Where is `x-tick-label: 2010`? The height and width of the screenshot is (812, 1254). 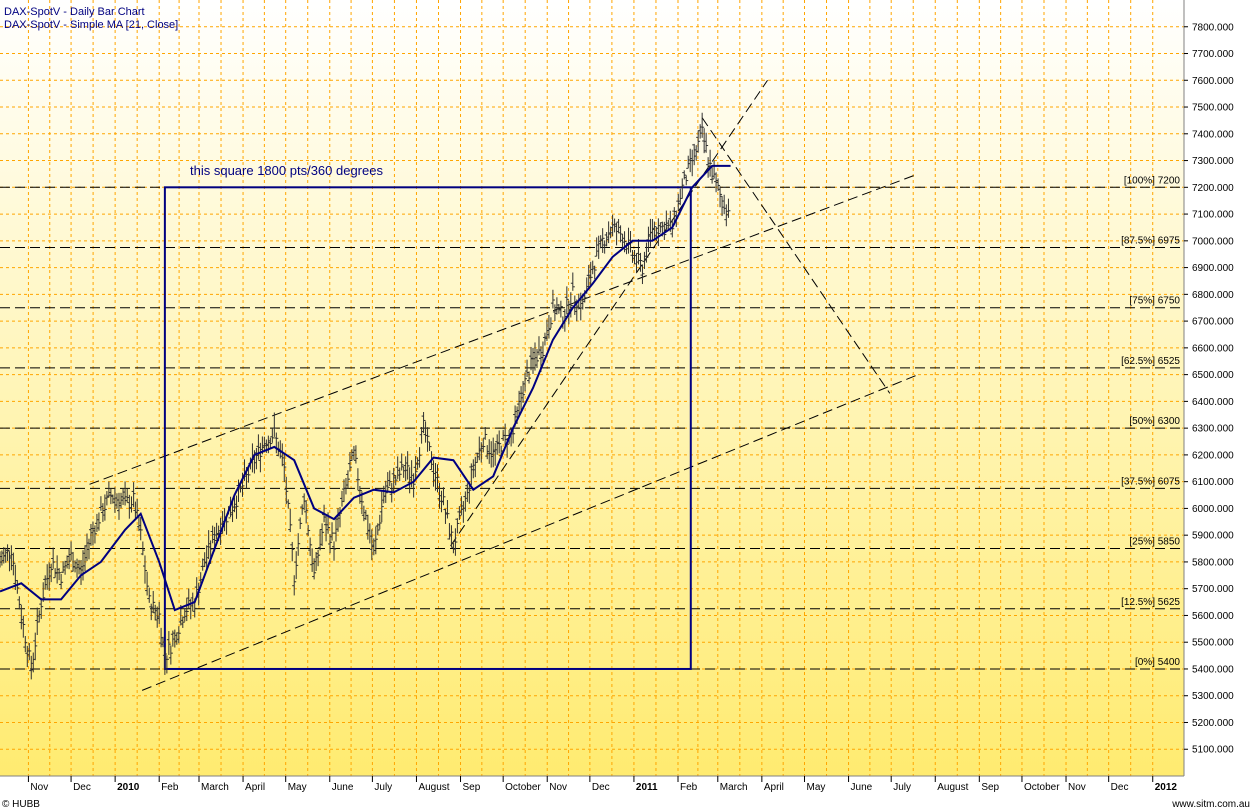
x-tick-label: 2010 is located at coordinates (128, 787).